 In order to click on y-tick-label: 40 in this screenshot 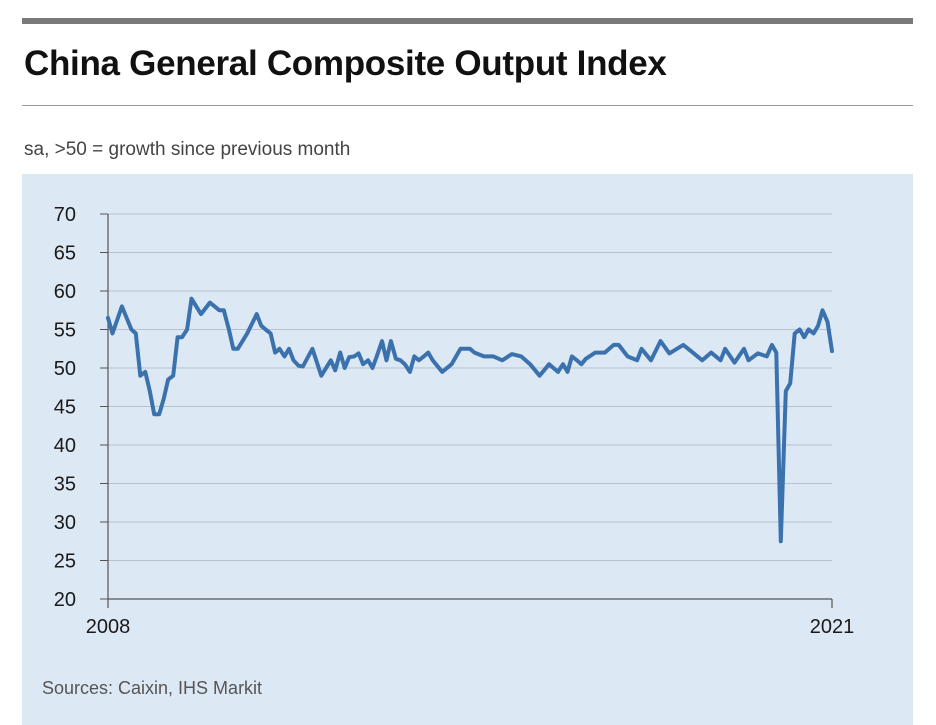, I will do `click(65, 446)`.